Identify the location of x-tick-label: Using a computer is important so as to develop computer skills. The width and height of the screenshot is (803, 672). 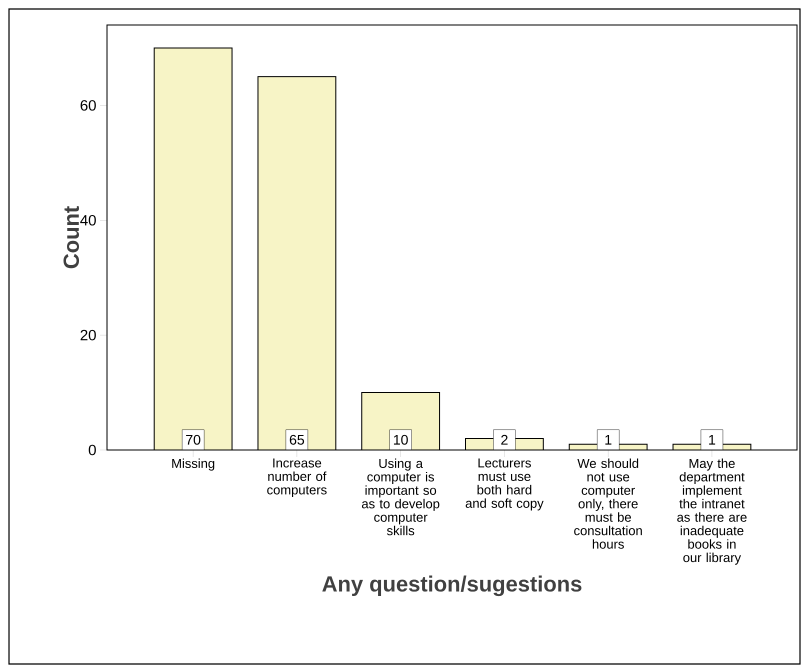
(401, 497).